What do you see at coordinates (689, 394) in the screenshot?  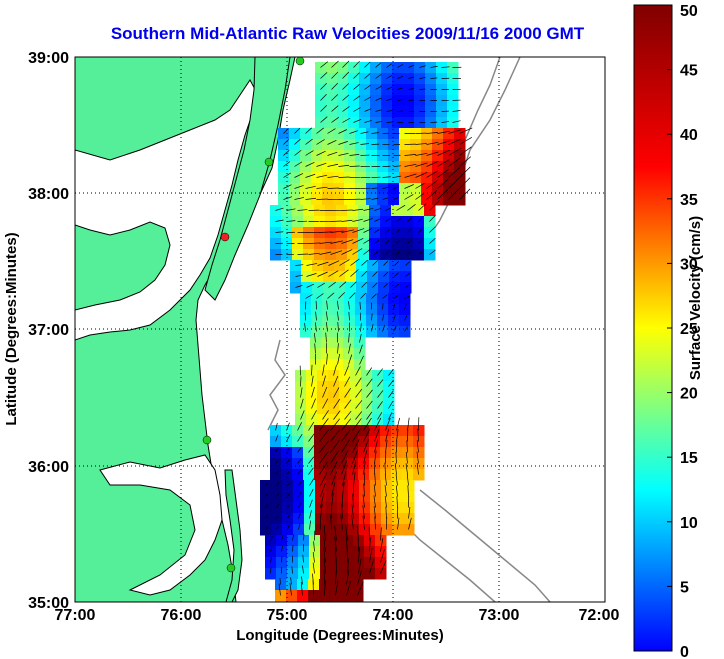 I see `colorbar-tick-label: 20` at bounding box center [689, 394].